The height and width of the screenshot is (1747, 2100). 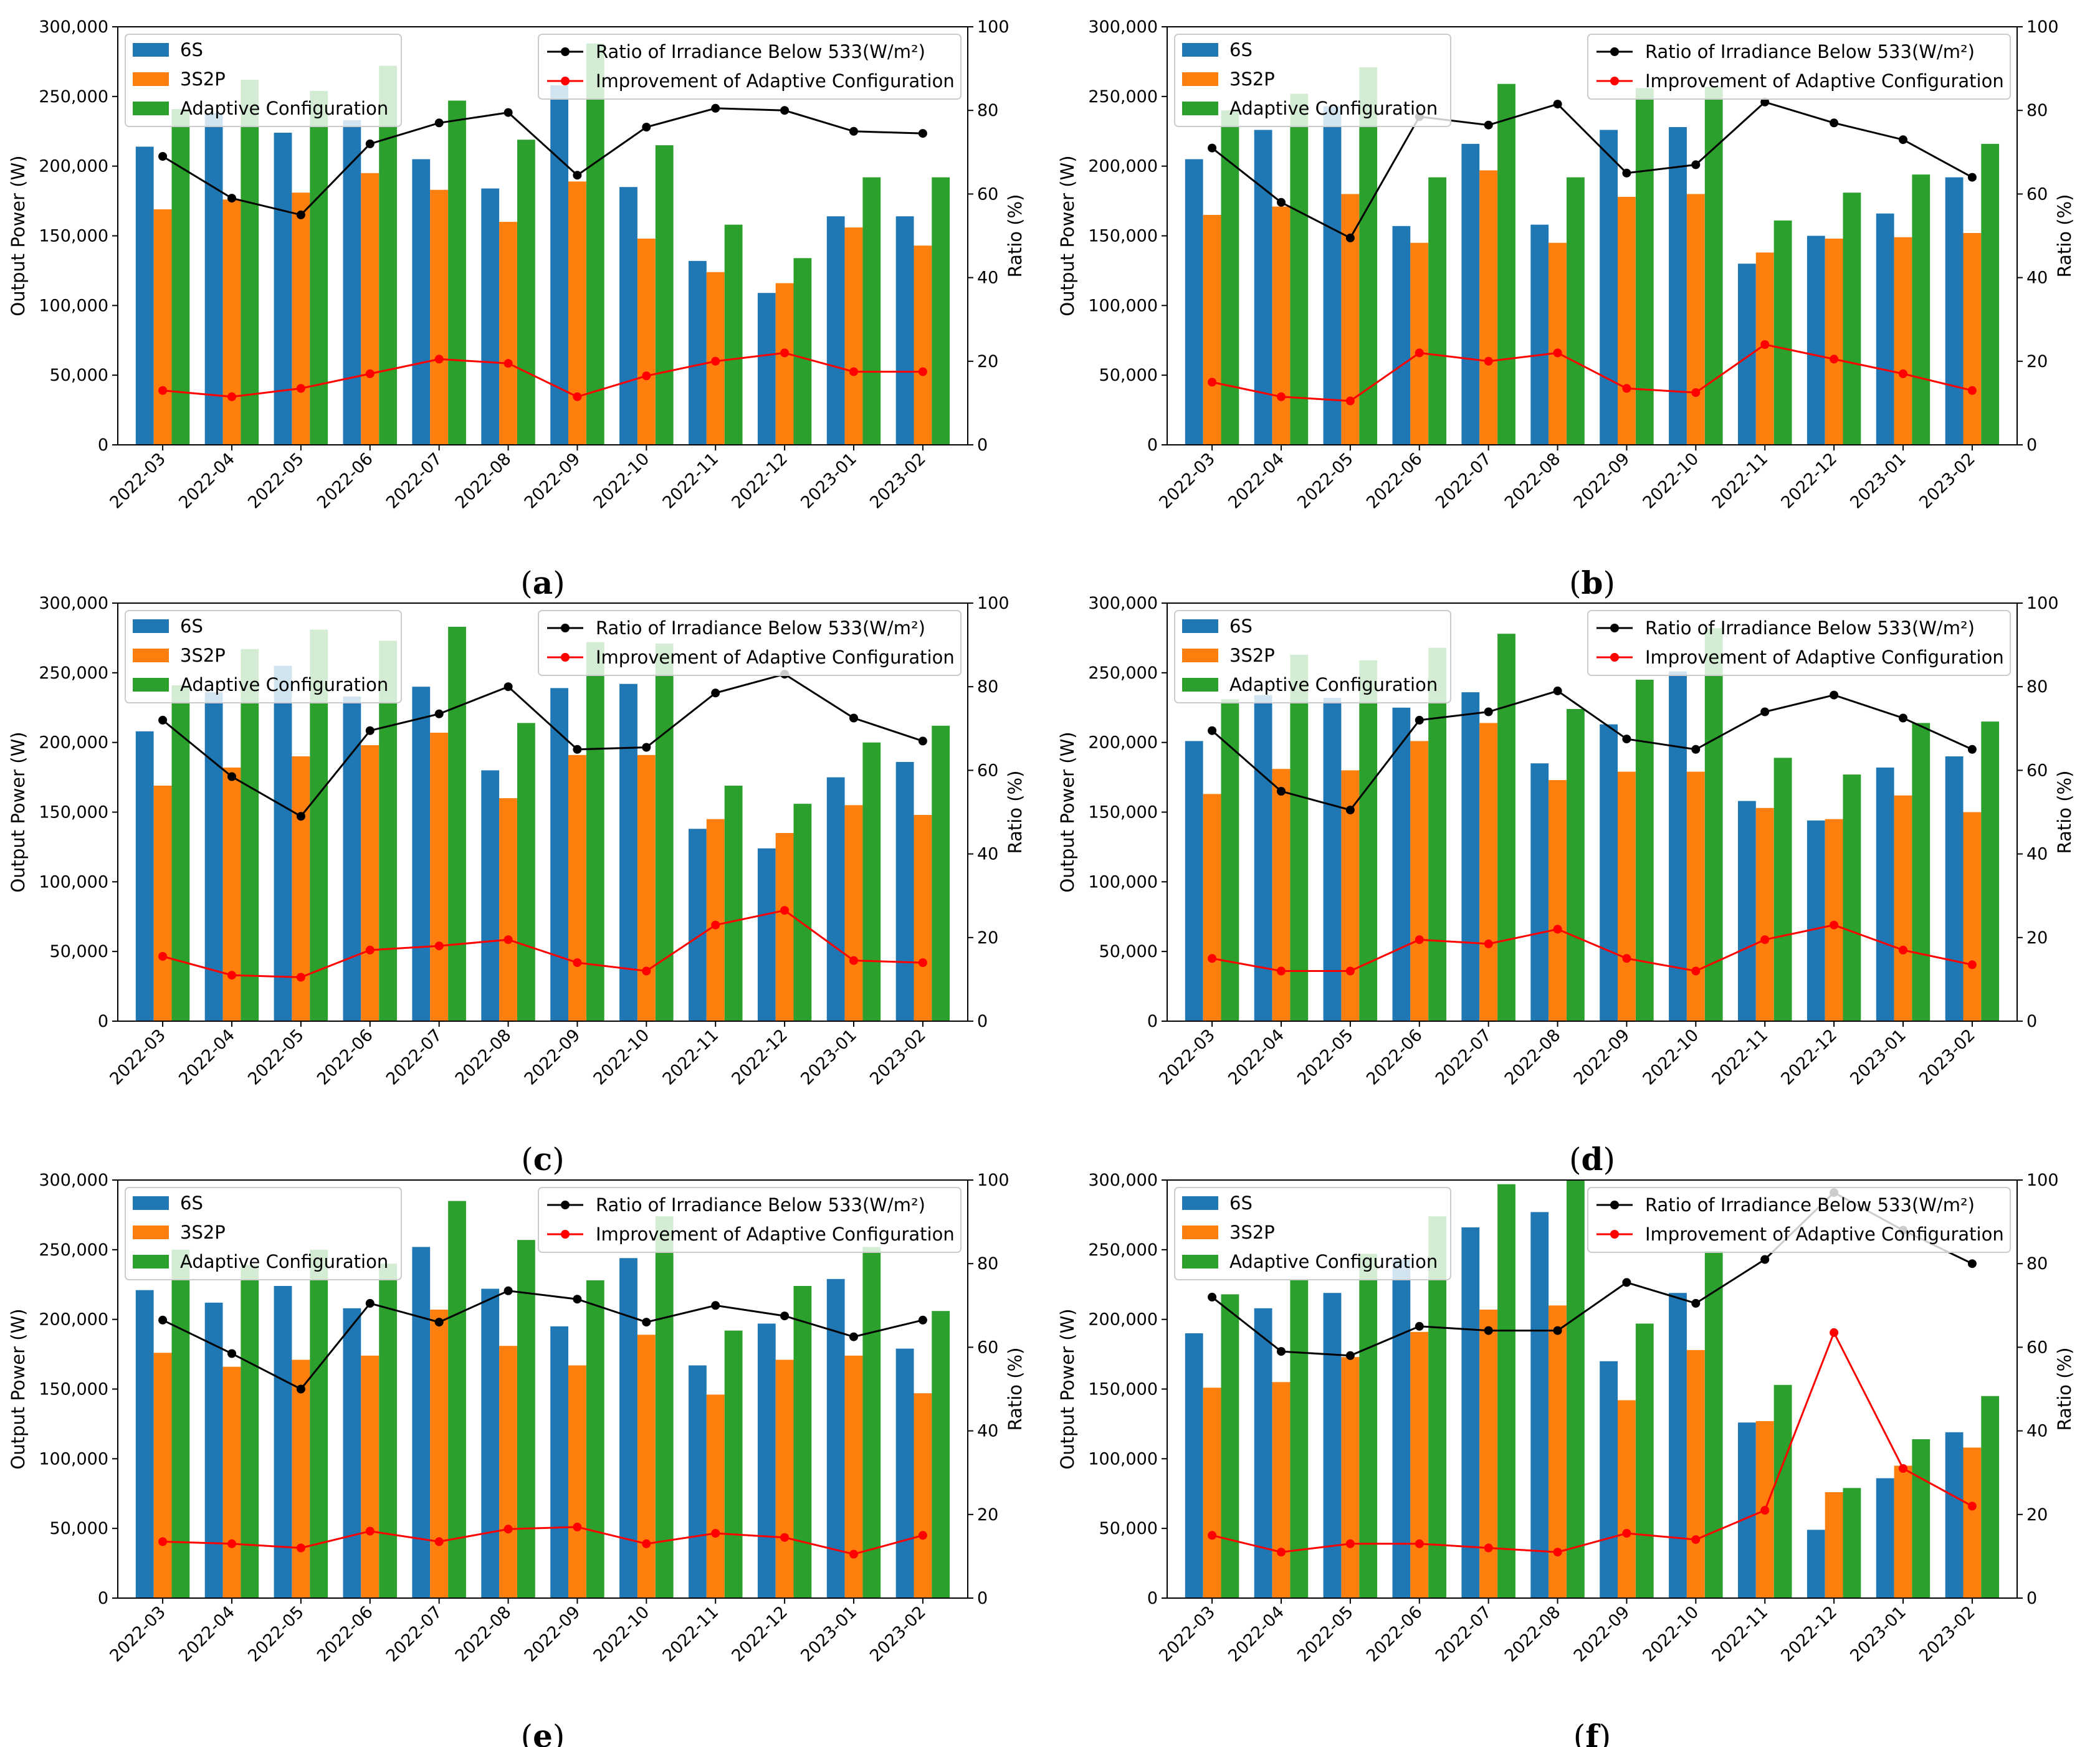 What do you see at coordinates (543, 1733) in the screenshot?
I see `panel-label-letter: e` at bounding box center [543, 1733].